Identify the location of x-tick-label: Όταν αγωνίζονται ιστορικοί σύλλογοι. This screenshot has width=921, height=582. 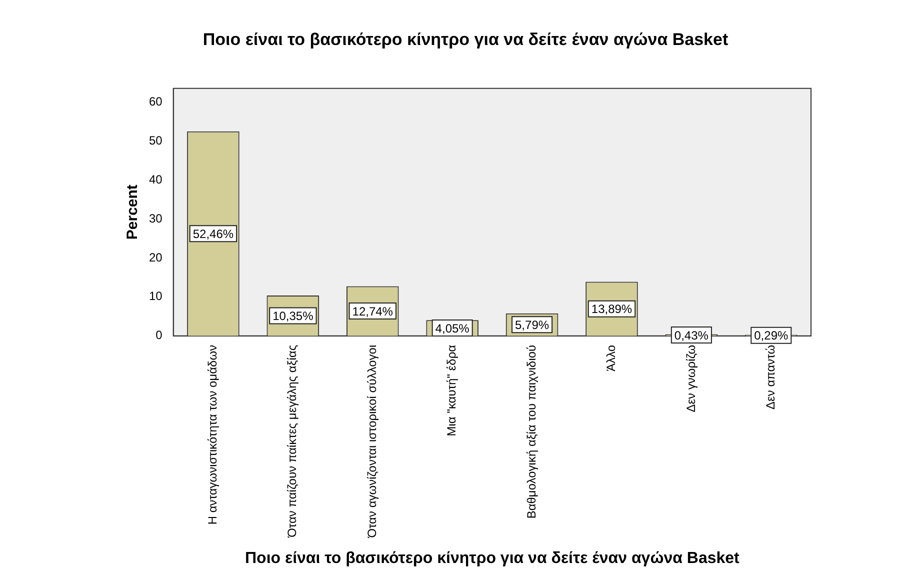
(371, 441).